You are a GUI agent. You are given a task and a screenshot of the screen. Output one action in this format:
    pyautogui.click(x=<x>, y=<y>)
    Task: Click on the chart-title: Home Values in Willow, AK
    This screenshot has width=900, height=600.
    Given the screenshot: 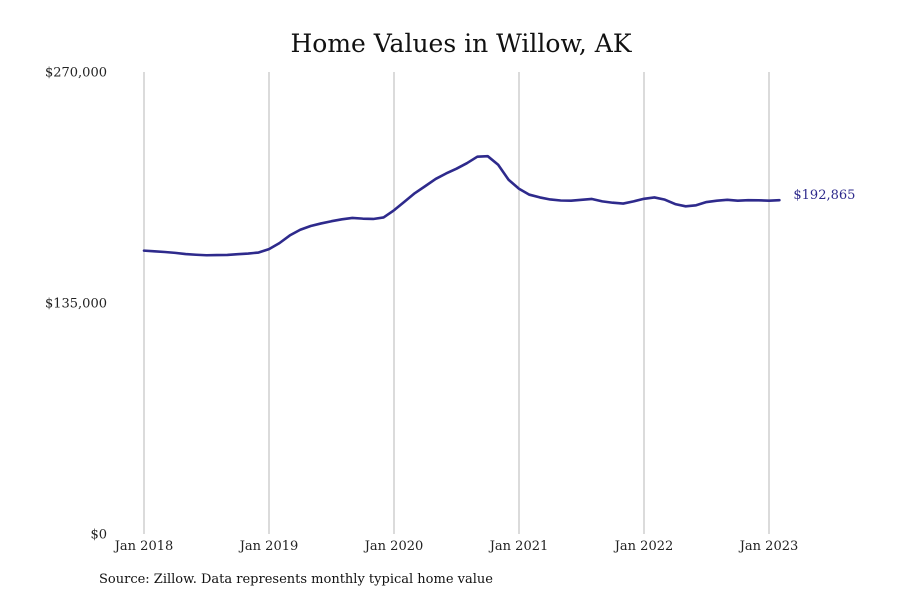 What is the action you would take?
    pyautogui.click(x=461, y=43)
    